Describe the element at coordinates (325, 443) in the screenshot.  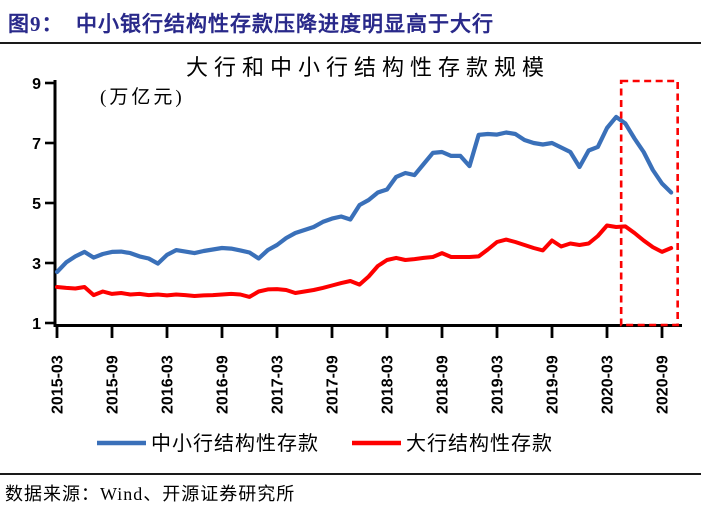
I see `legend: 中小行结构性存款 大行结构性存款` at that location.